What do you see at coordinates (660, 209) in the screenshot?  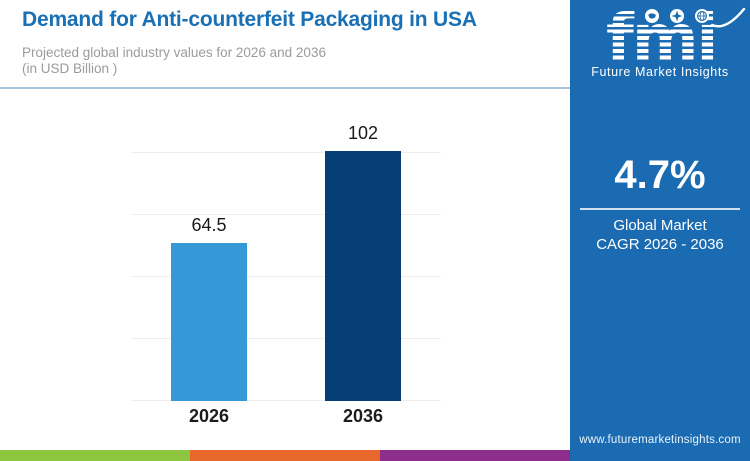 I see `stat-divider` at bounding box center [660, 209].